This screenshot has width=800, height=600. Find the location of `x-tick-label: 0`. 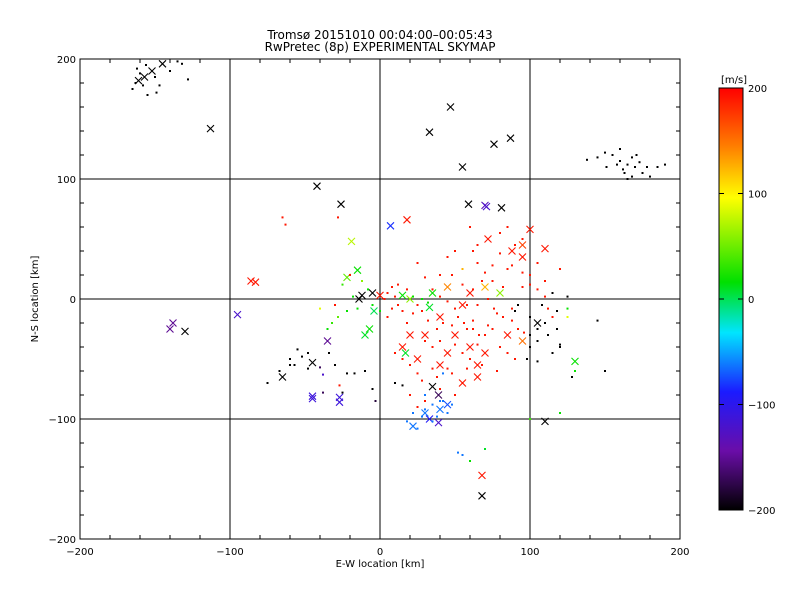

x-tick-label: 0 is located at coordinates (380, 552).